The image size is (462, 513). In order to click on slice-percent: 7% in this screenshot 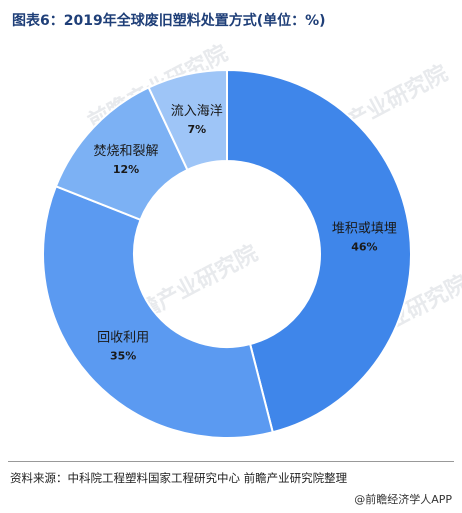, I will do `click(196, 129)`.